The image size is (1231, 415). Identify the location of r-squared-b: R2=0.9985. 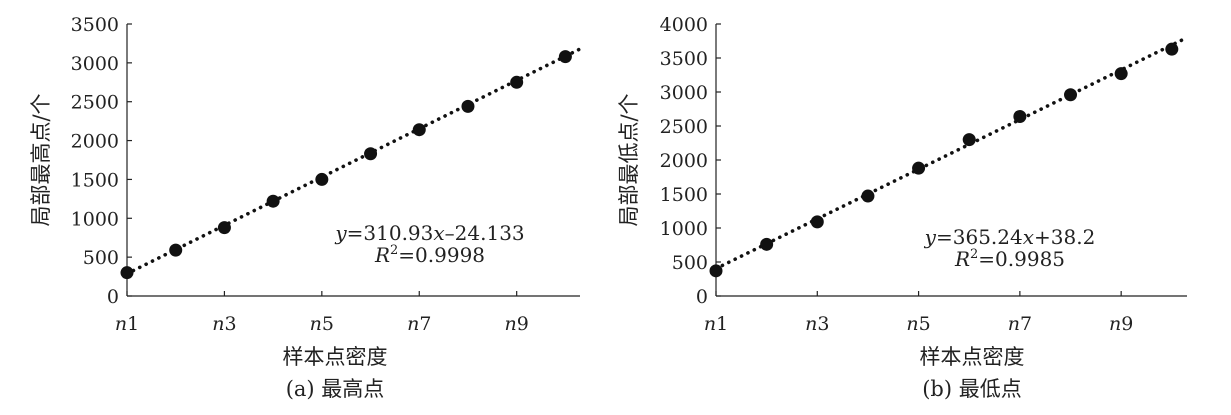
(1009, 259).